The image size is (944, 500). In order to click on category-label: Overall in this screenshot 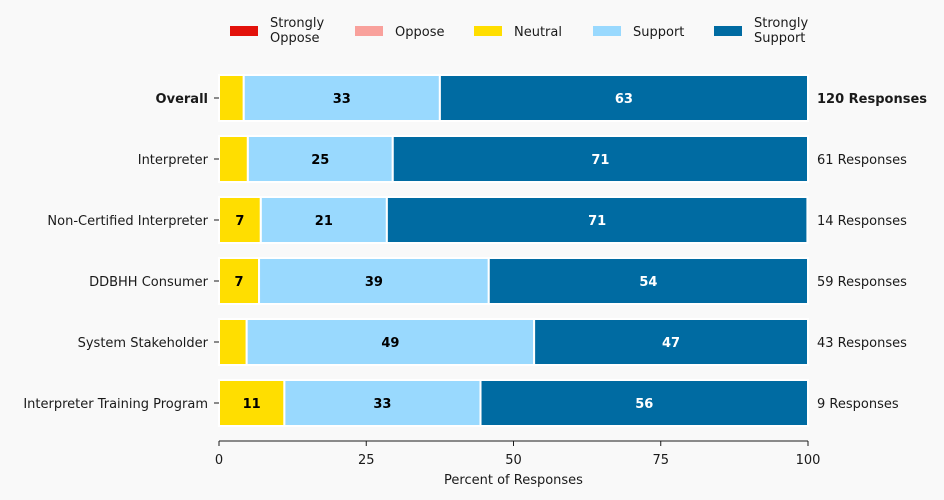, I will do `click(182, 99)`.